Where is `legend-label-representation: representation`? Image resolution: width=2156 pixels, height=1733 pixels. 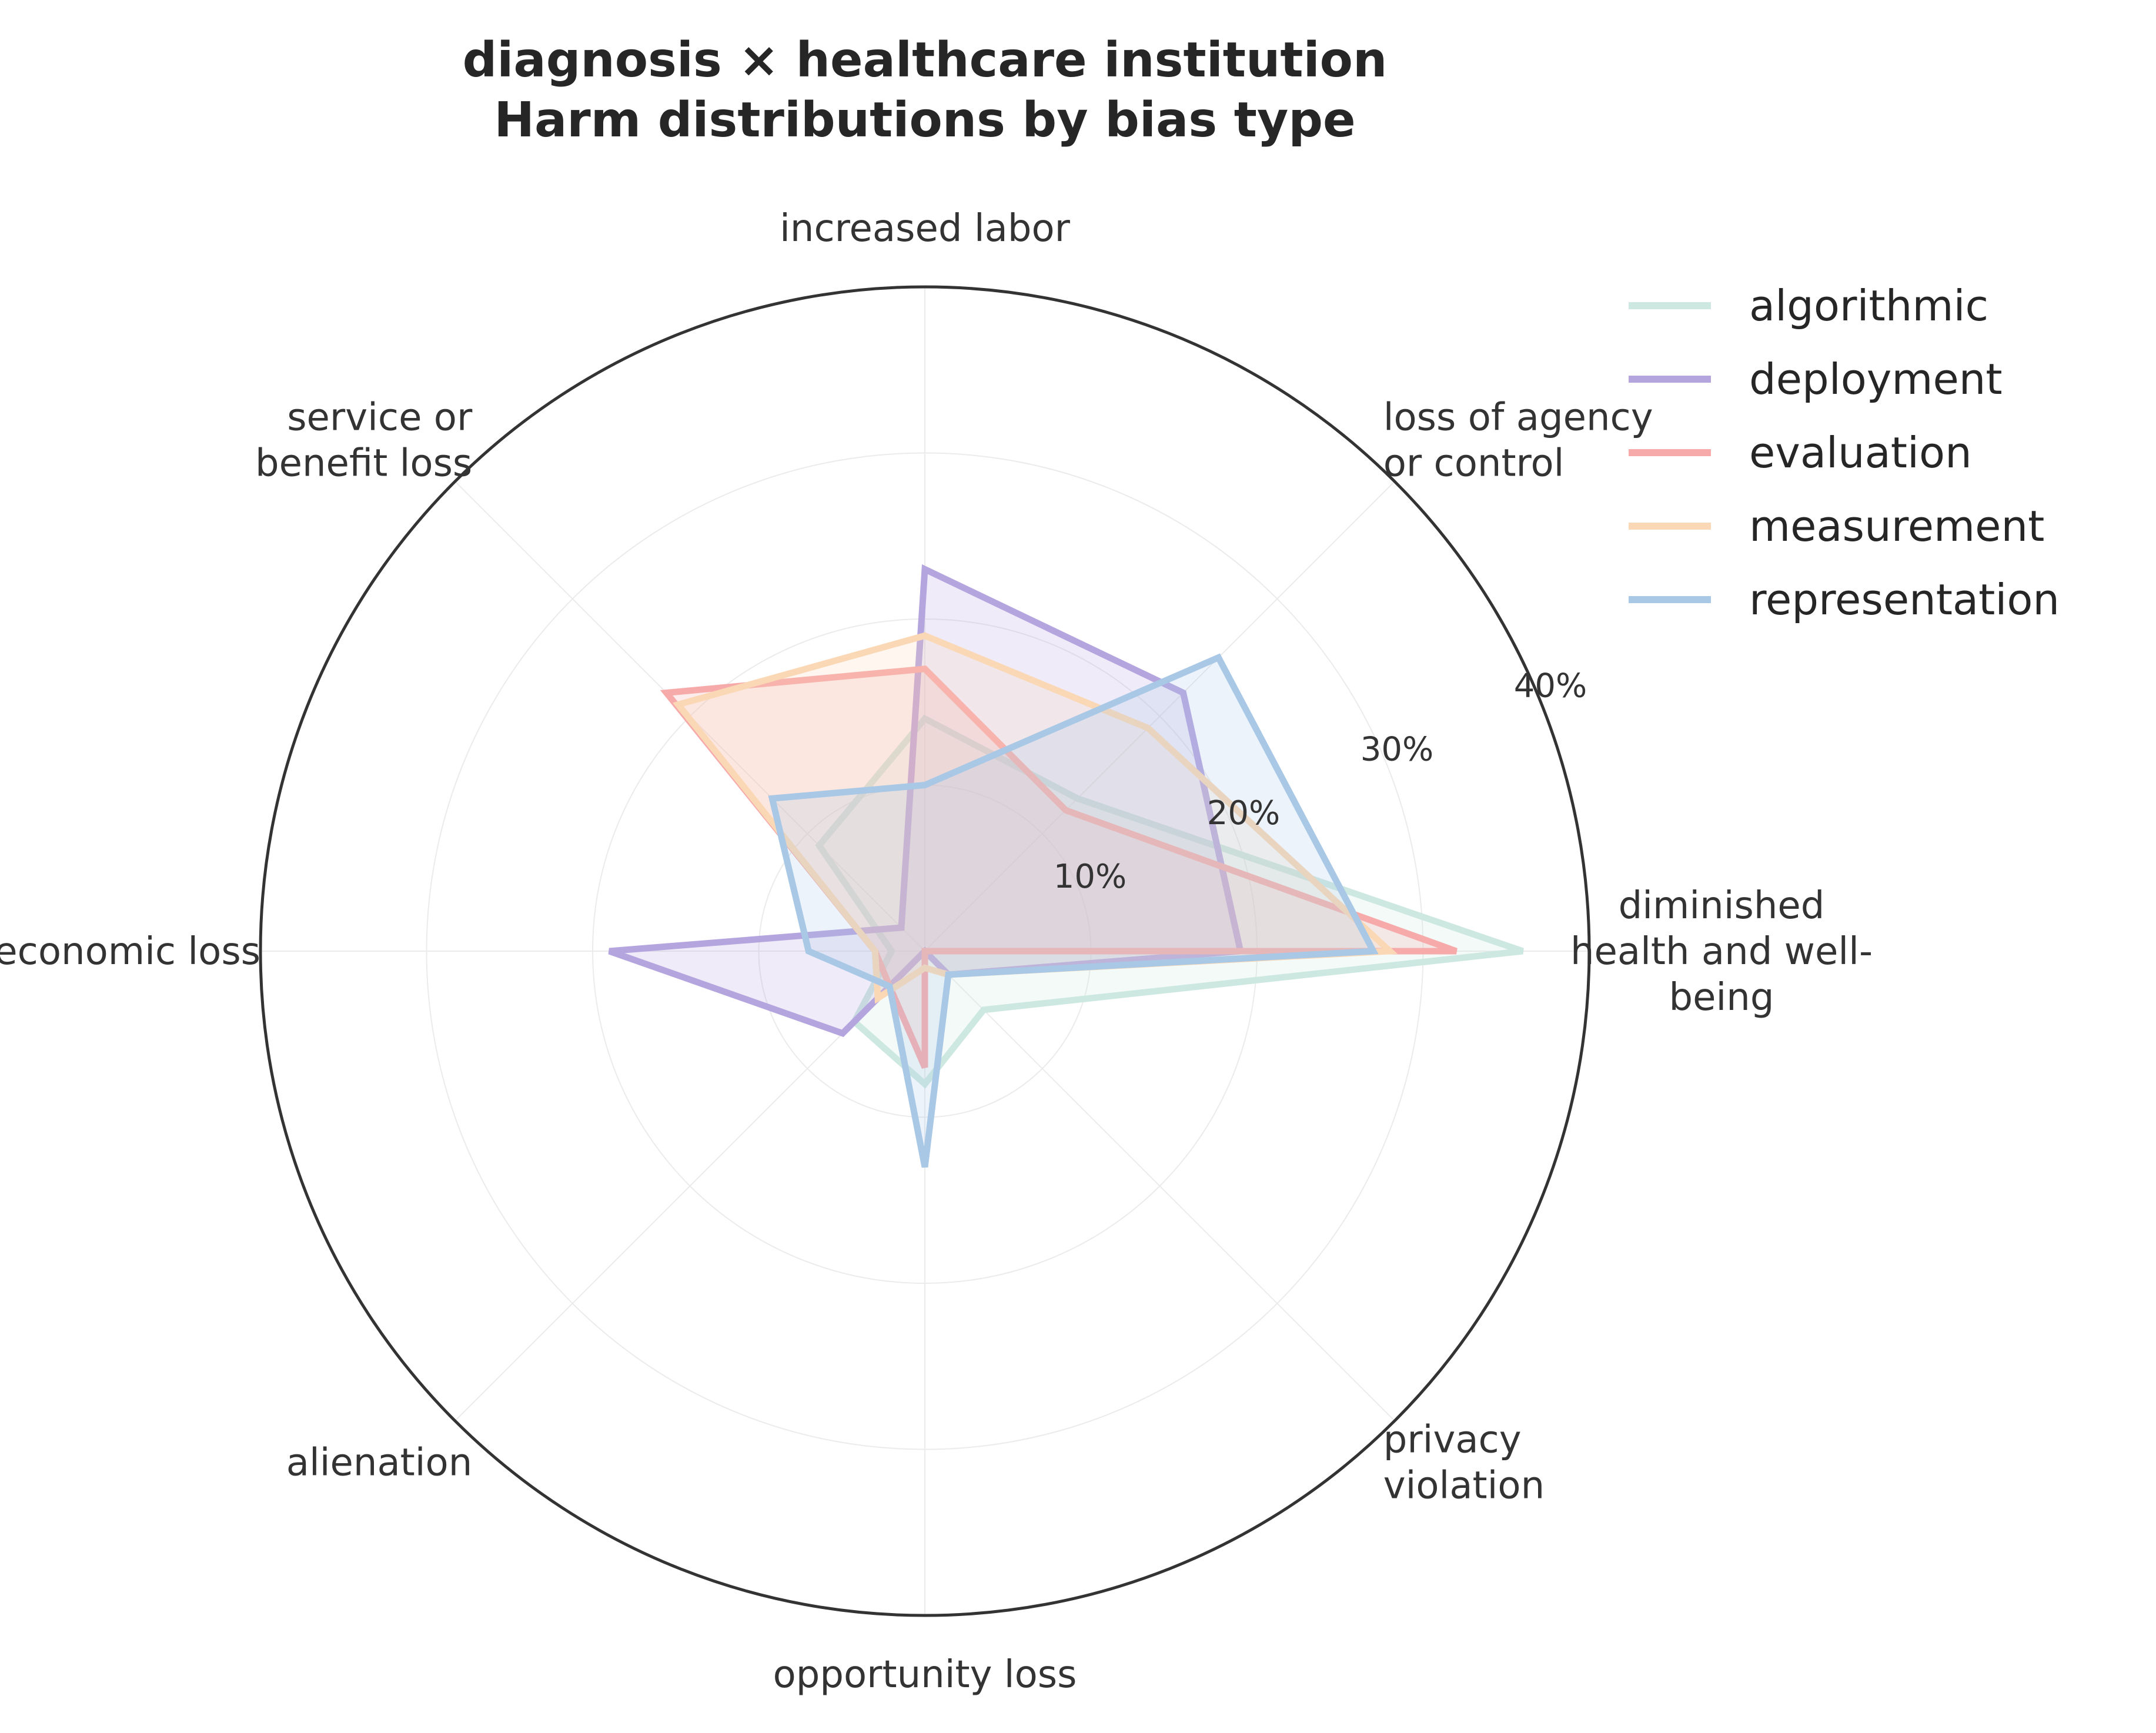
legend-label-representation: representation is located at coordinates (1904, 599).